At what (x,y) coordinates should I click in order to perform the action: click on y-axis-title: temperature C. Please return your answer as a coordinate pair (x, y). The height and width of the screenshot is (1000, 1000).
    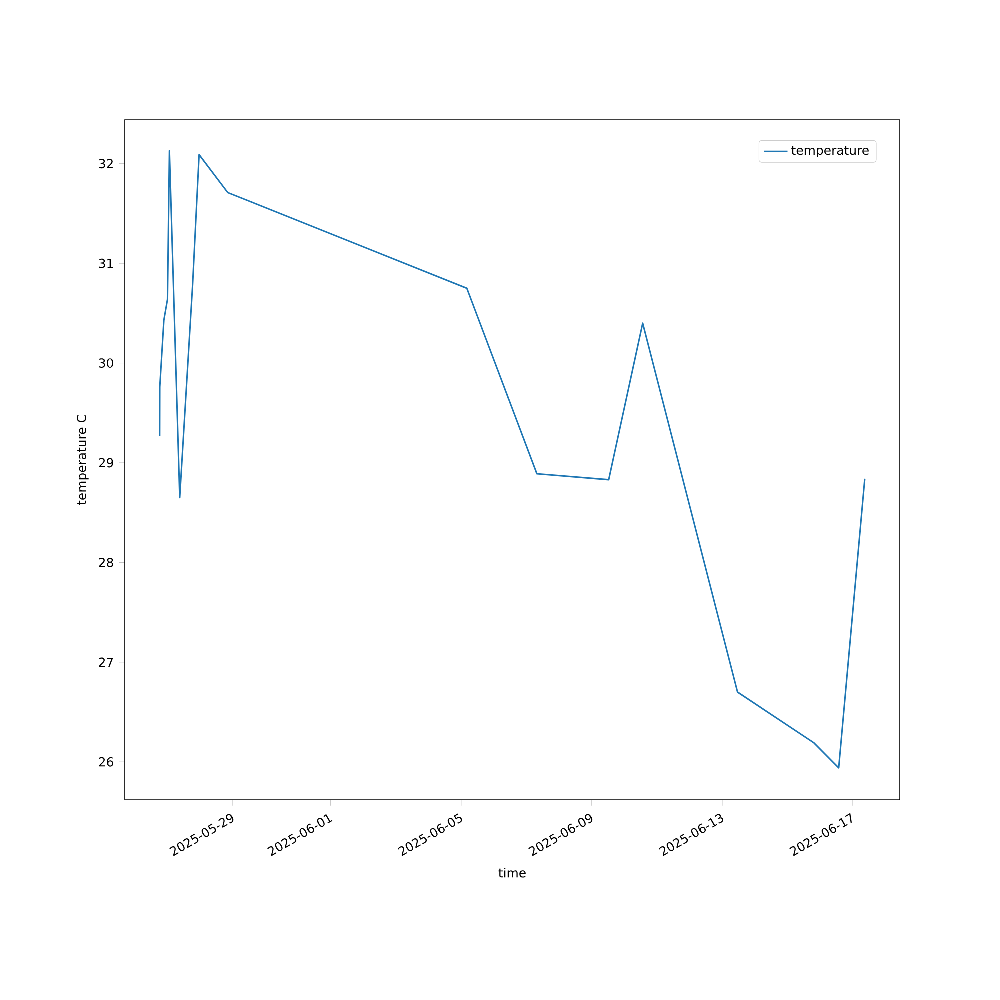
    Looking at the image, I should click on (83, 460).